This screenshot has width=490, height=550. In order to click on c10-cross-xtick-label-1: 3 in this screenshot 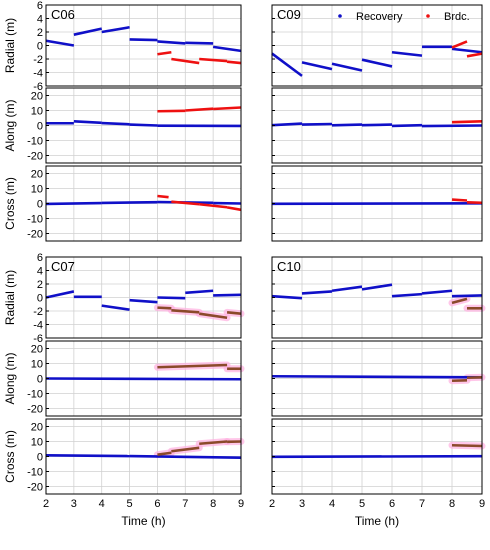, I will do `click(302, 504)`.